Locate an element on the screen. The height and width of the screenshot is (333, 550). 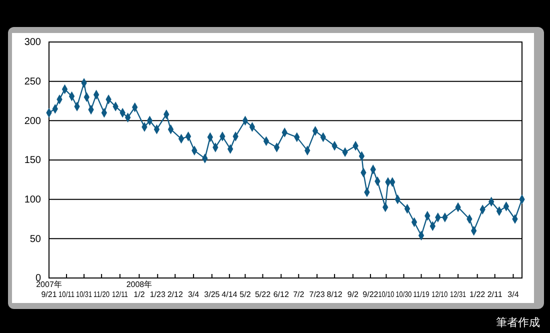
y-tick-label: 150 is located at coordinates (33, 160).